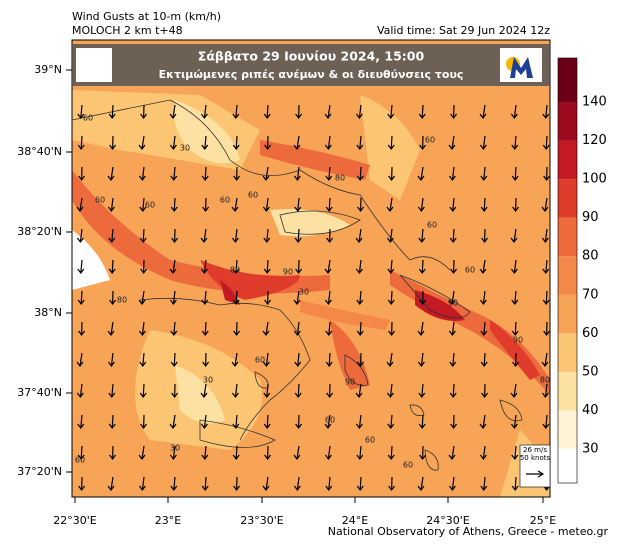  Describe the element at coordinates (594, 102) in the screenshot. I see `colorbar-label: 140` at that location.